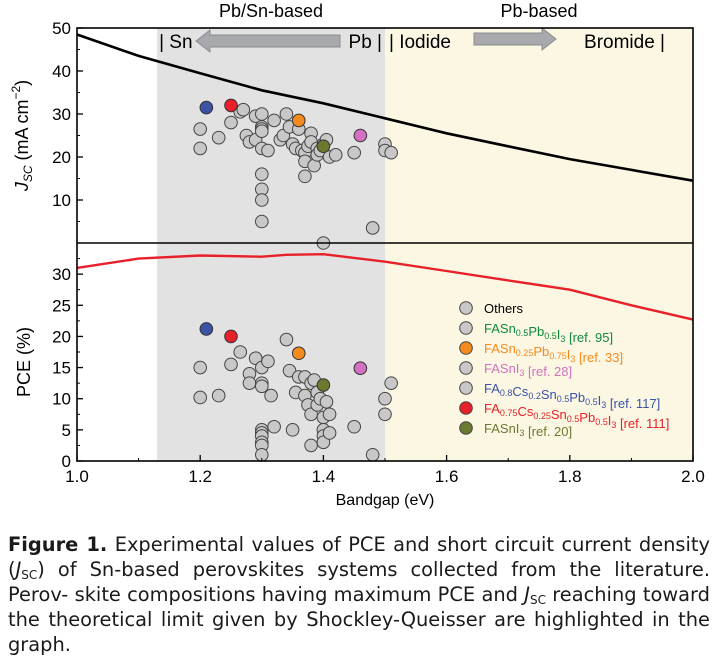 This screenshot has height=657, width=718. I want to click on jsc-y-tick-label: 30, so click(61, 114).